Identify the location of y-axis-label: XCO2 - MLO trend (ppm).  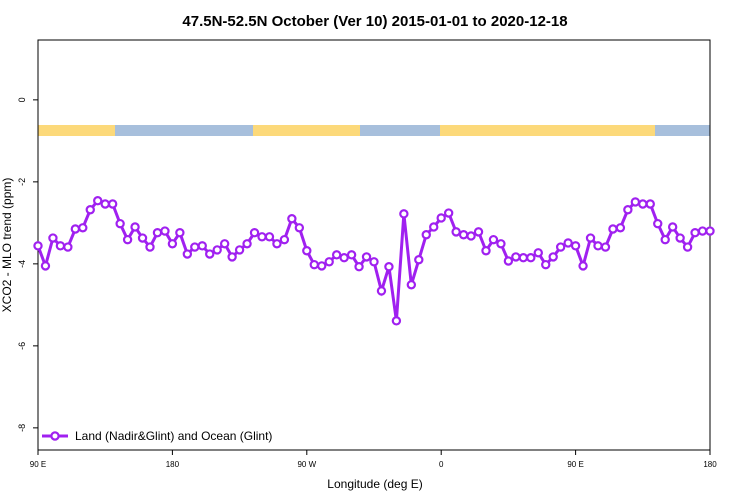
(7, 245).